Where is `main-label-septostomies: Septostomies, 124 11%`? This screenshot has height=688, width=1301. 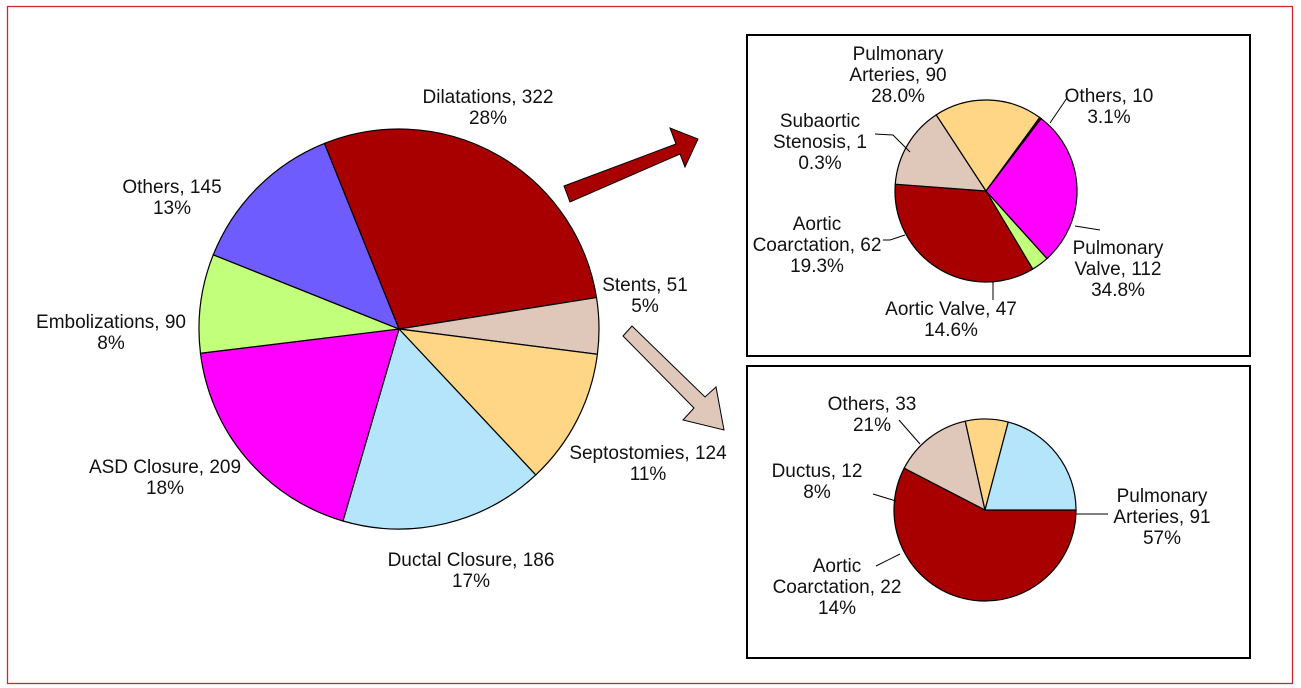
main-label-septostomies: Septostomies, 124 11% is located at coordinates (648, 464).